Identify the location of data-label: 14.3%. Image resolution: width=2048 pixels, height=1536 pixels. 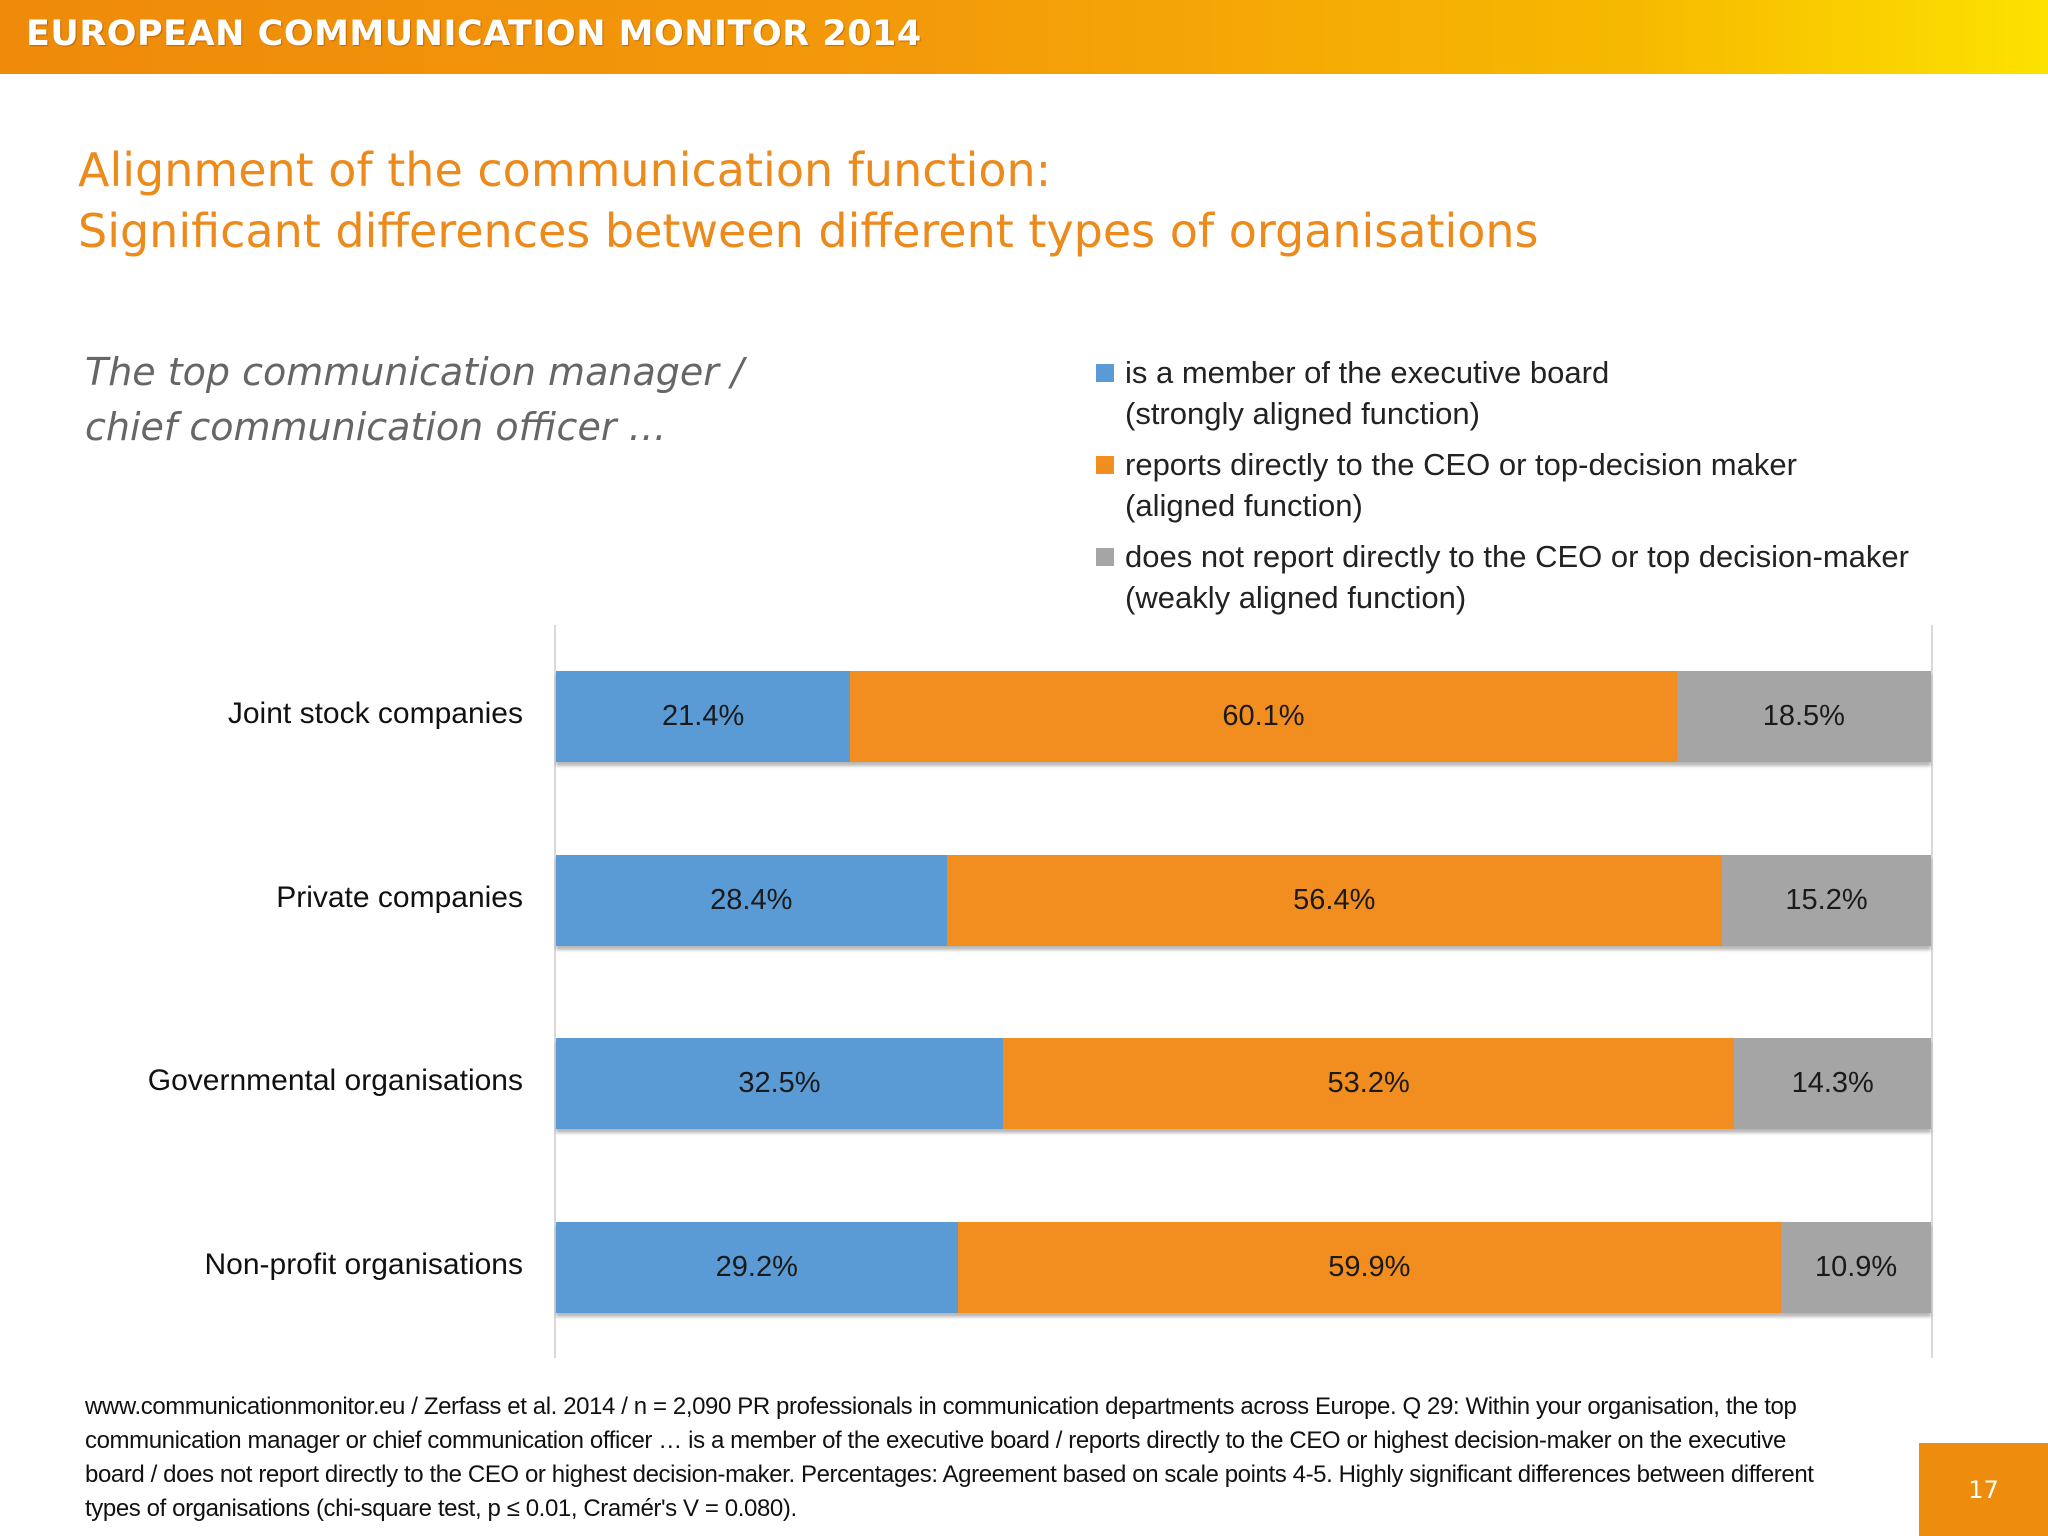
(1832, 1083).